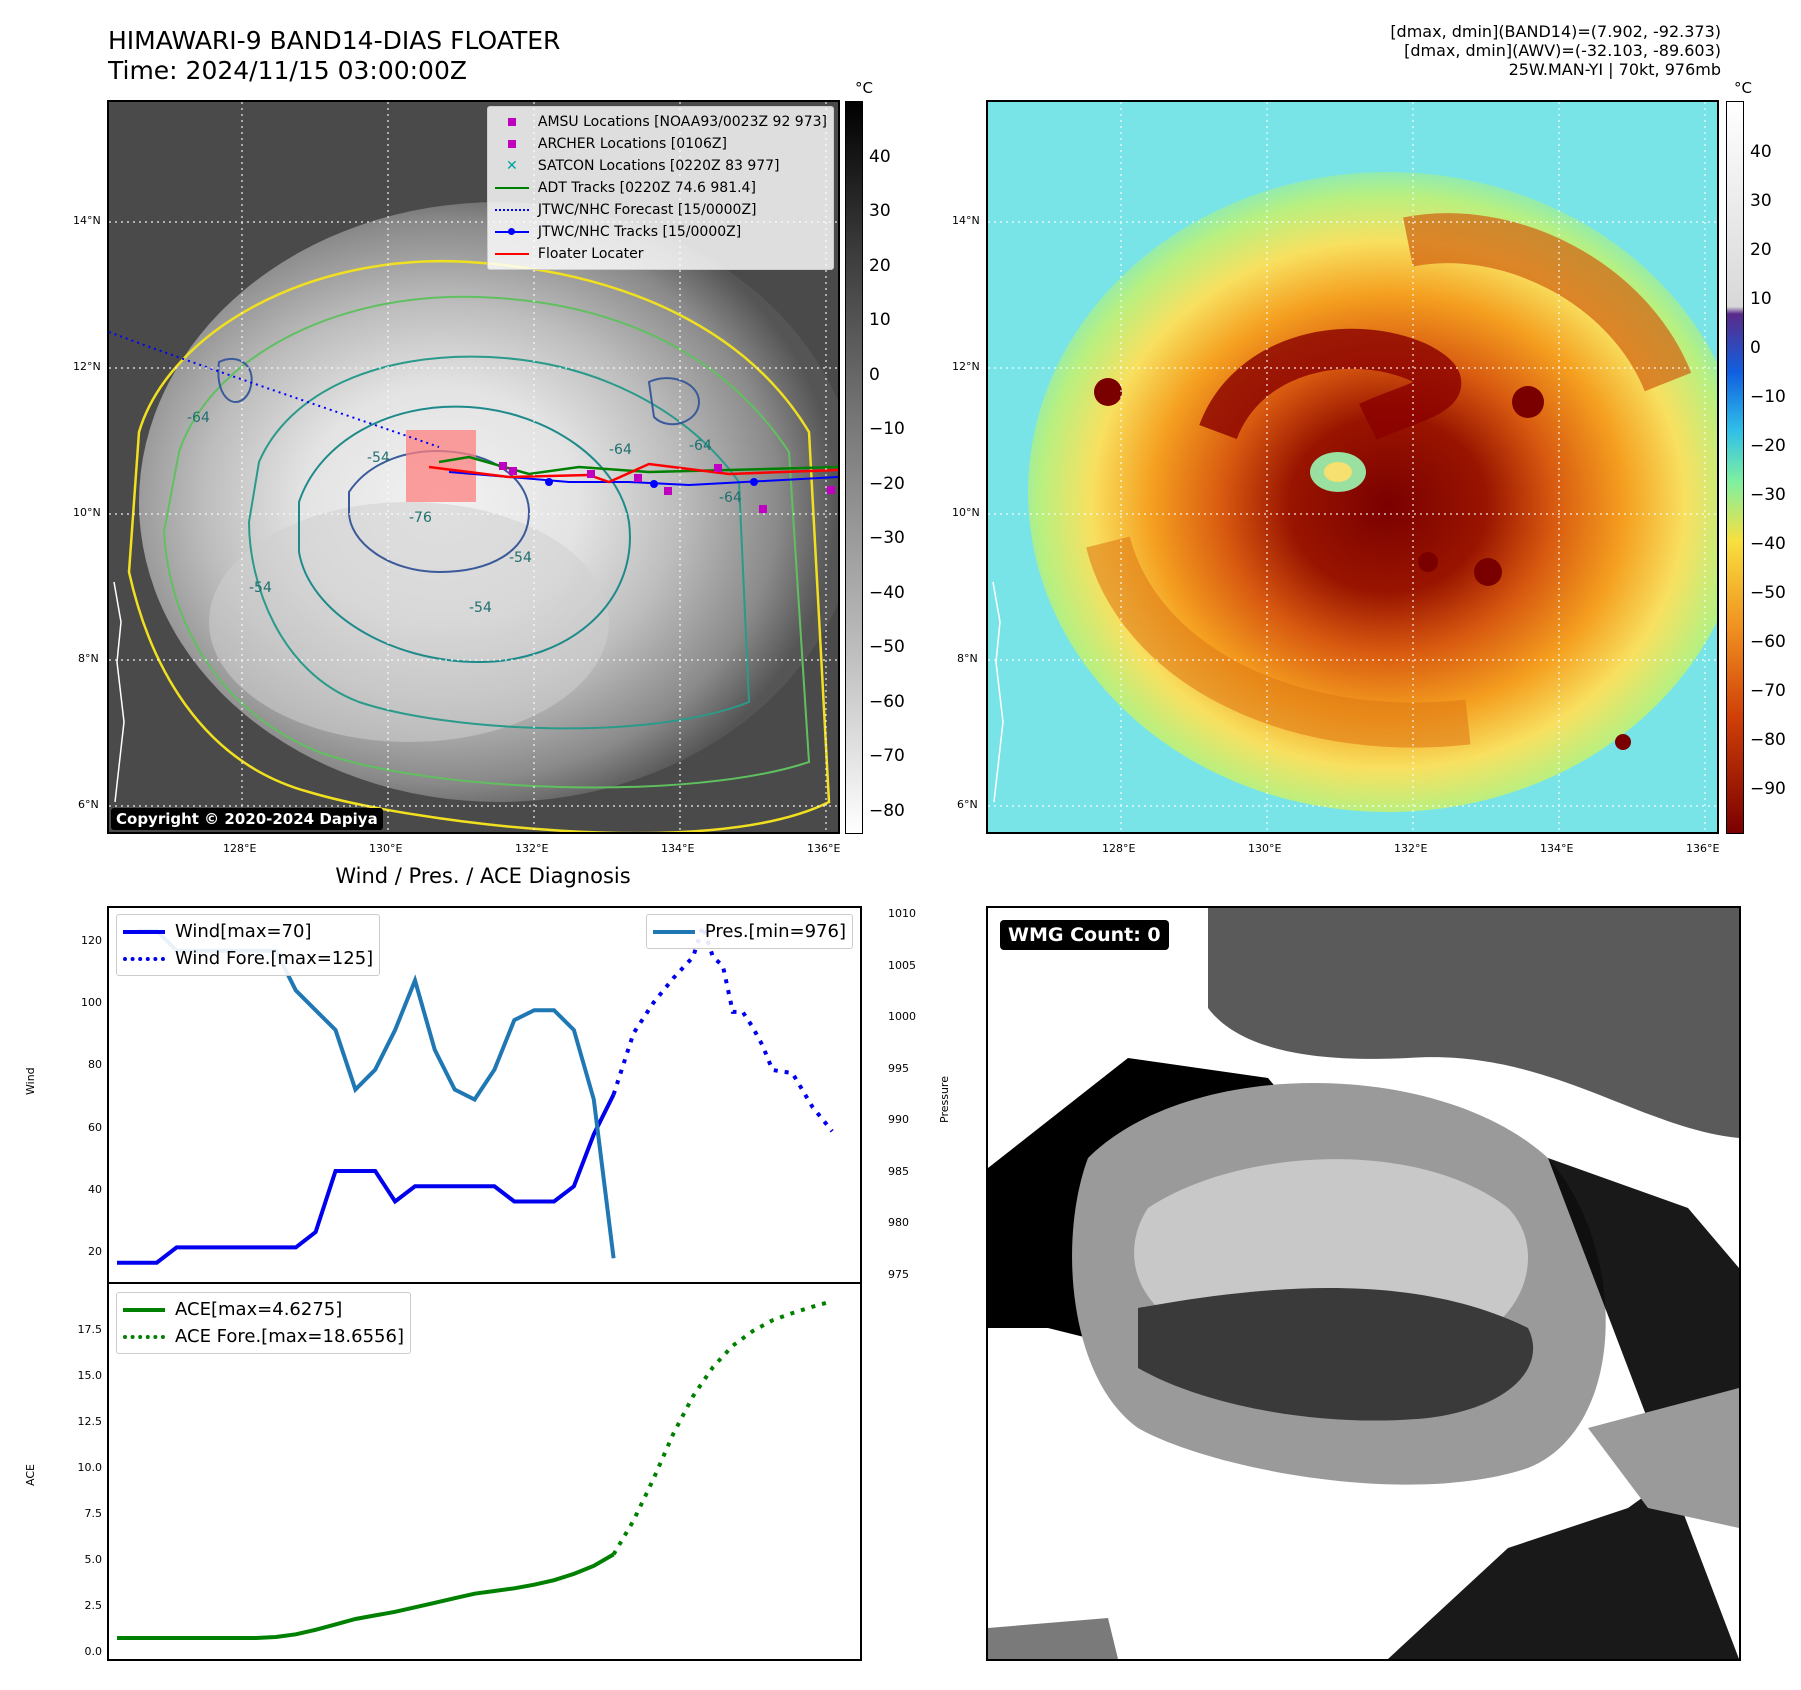 Image resolution: width=1801 pixels, height=1690 pixels. I want to click on wmg-count-badge: WMG Count: 0, so click(1084, 935).